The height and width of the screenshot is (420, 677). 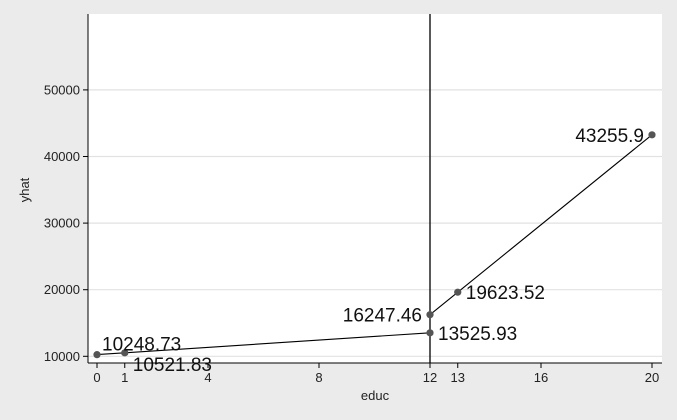 I want to click on y-axis-title: yhat, so click(x=24, y=189).